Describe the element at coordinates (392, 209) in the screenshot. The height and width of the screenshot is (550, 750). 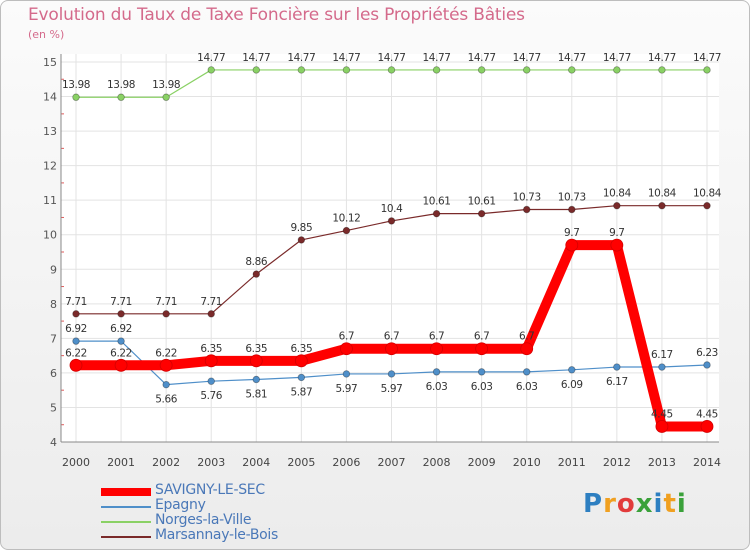
I see `data-label: 10.4` at that location.